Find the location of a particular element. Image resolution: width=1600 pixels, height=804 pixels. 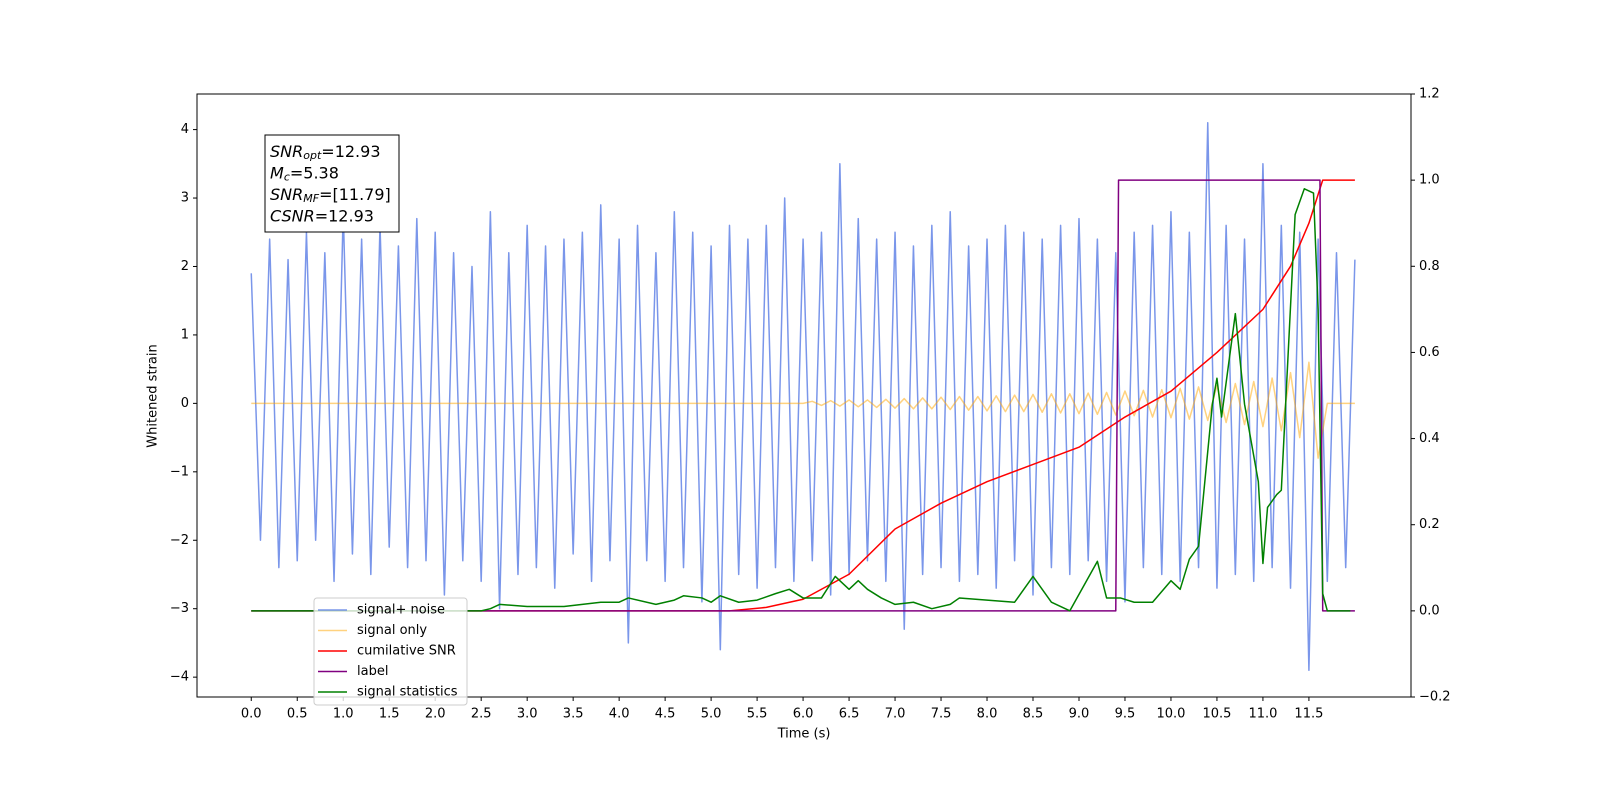

x-tick-label: 2.0 is located at coordinates (435, 714).